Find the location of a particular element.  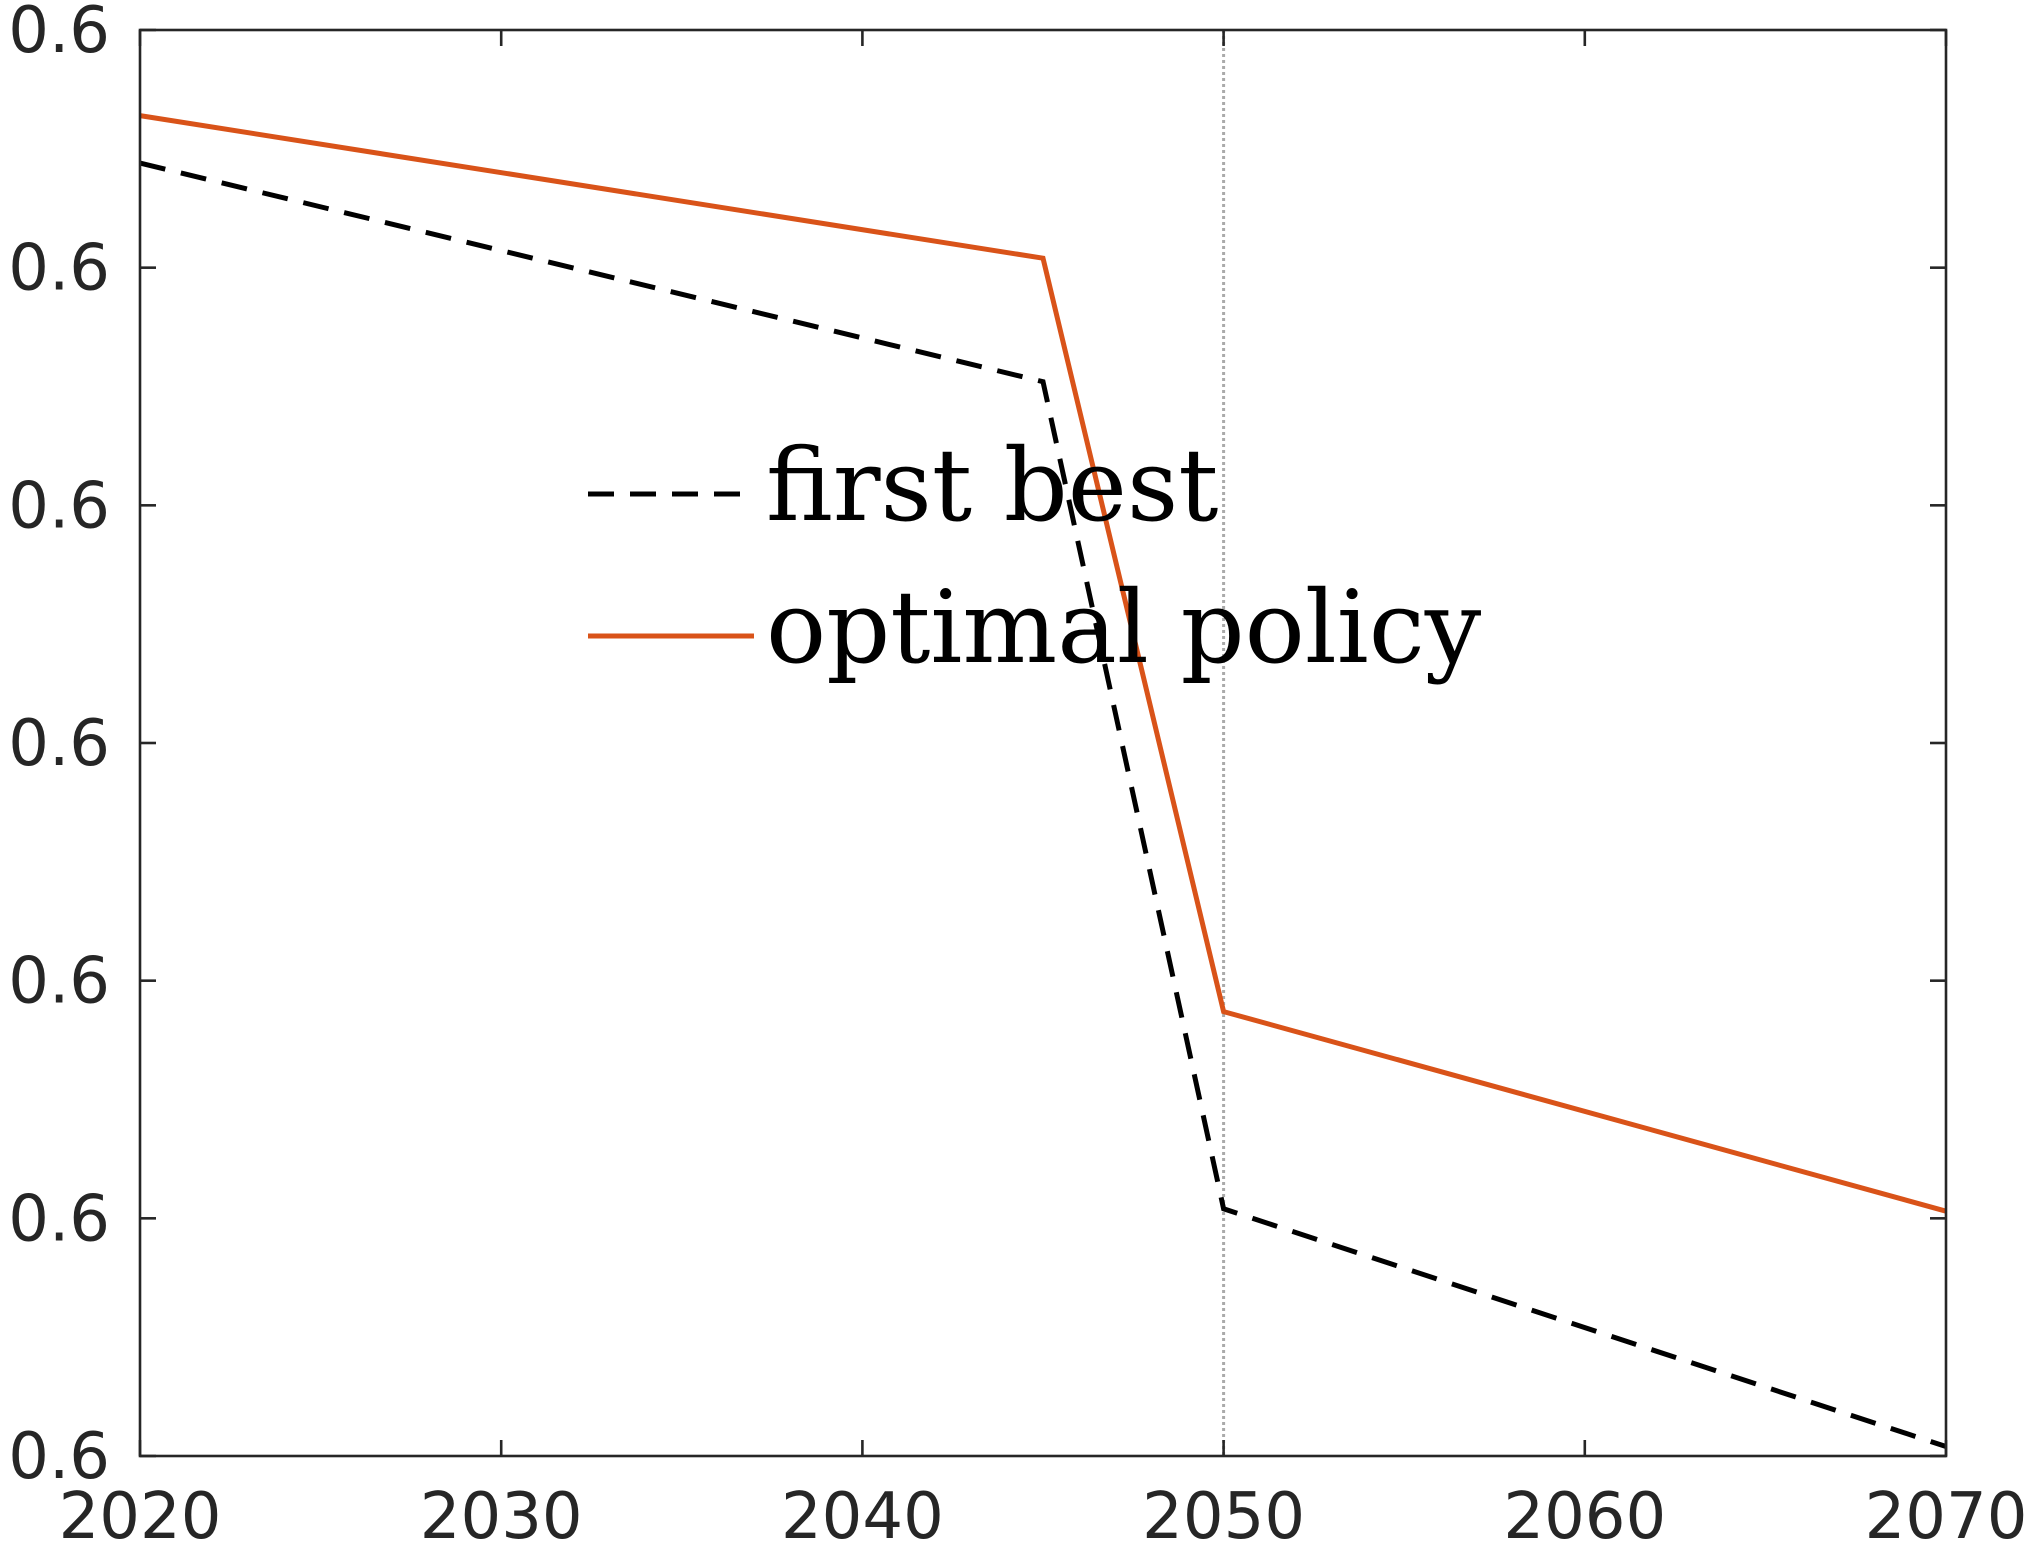

x-tick-label: 2030 is located at coordinates (501, 1517).